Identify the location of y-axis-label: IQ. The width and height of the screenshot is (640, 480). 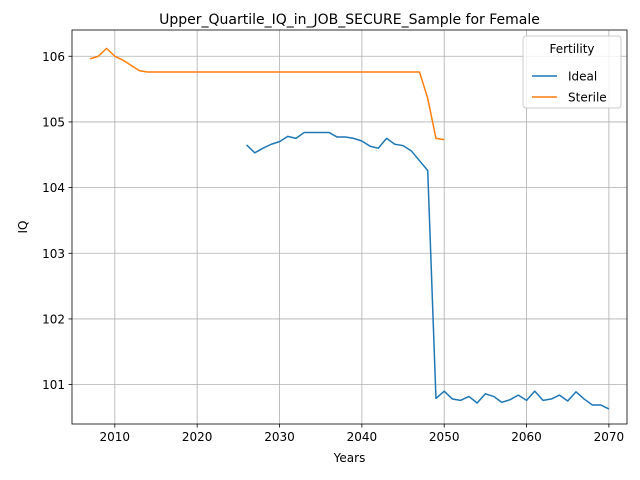
(23, 227).